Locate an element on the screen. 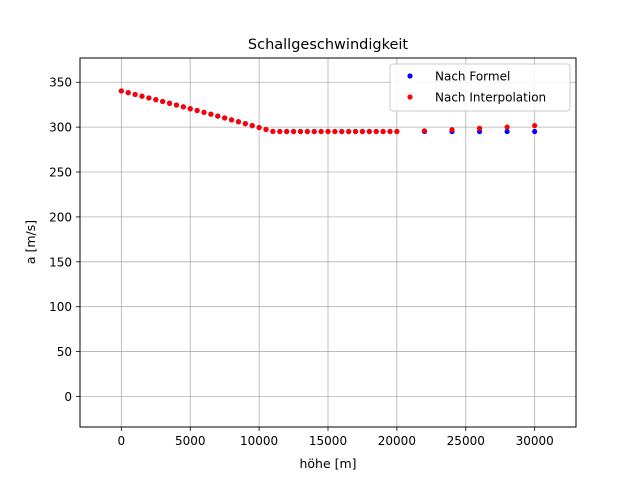 The image size is (640, 484). y-tick-label: 200 is located at coordinates (60, 217).